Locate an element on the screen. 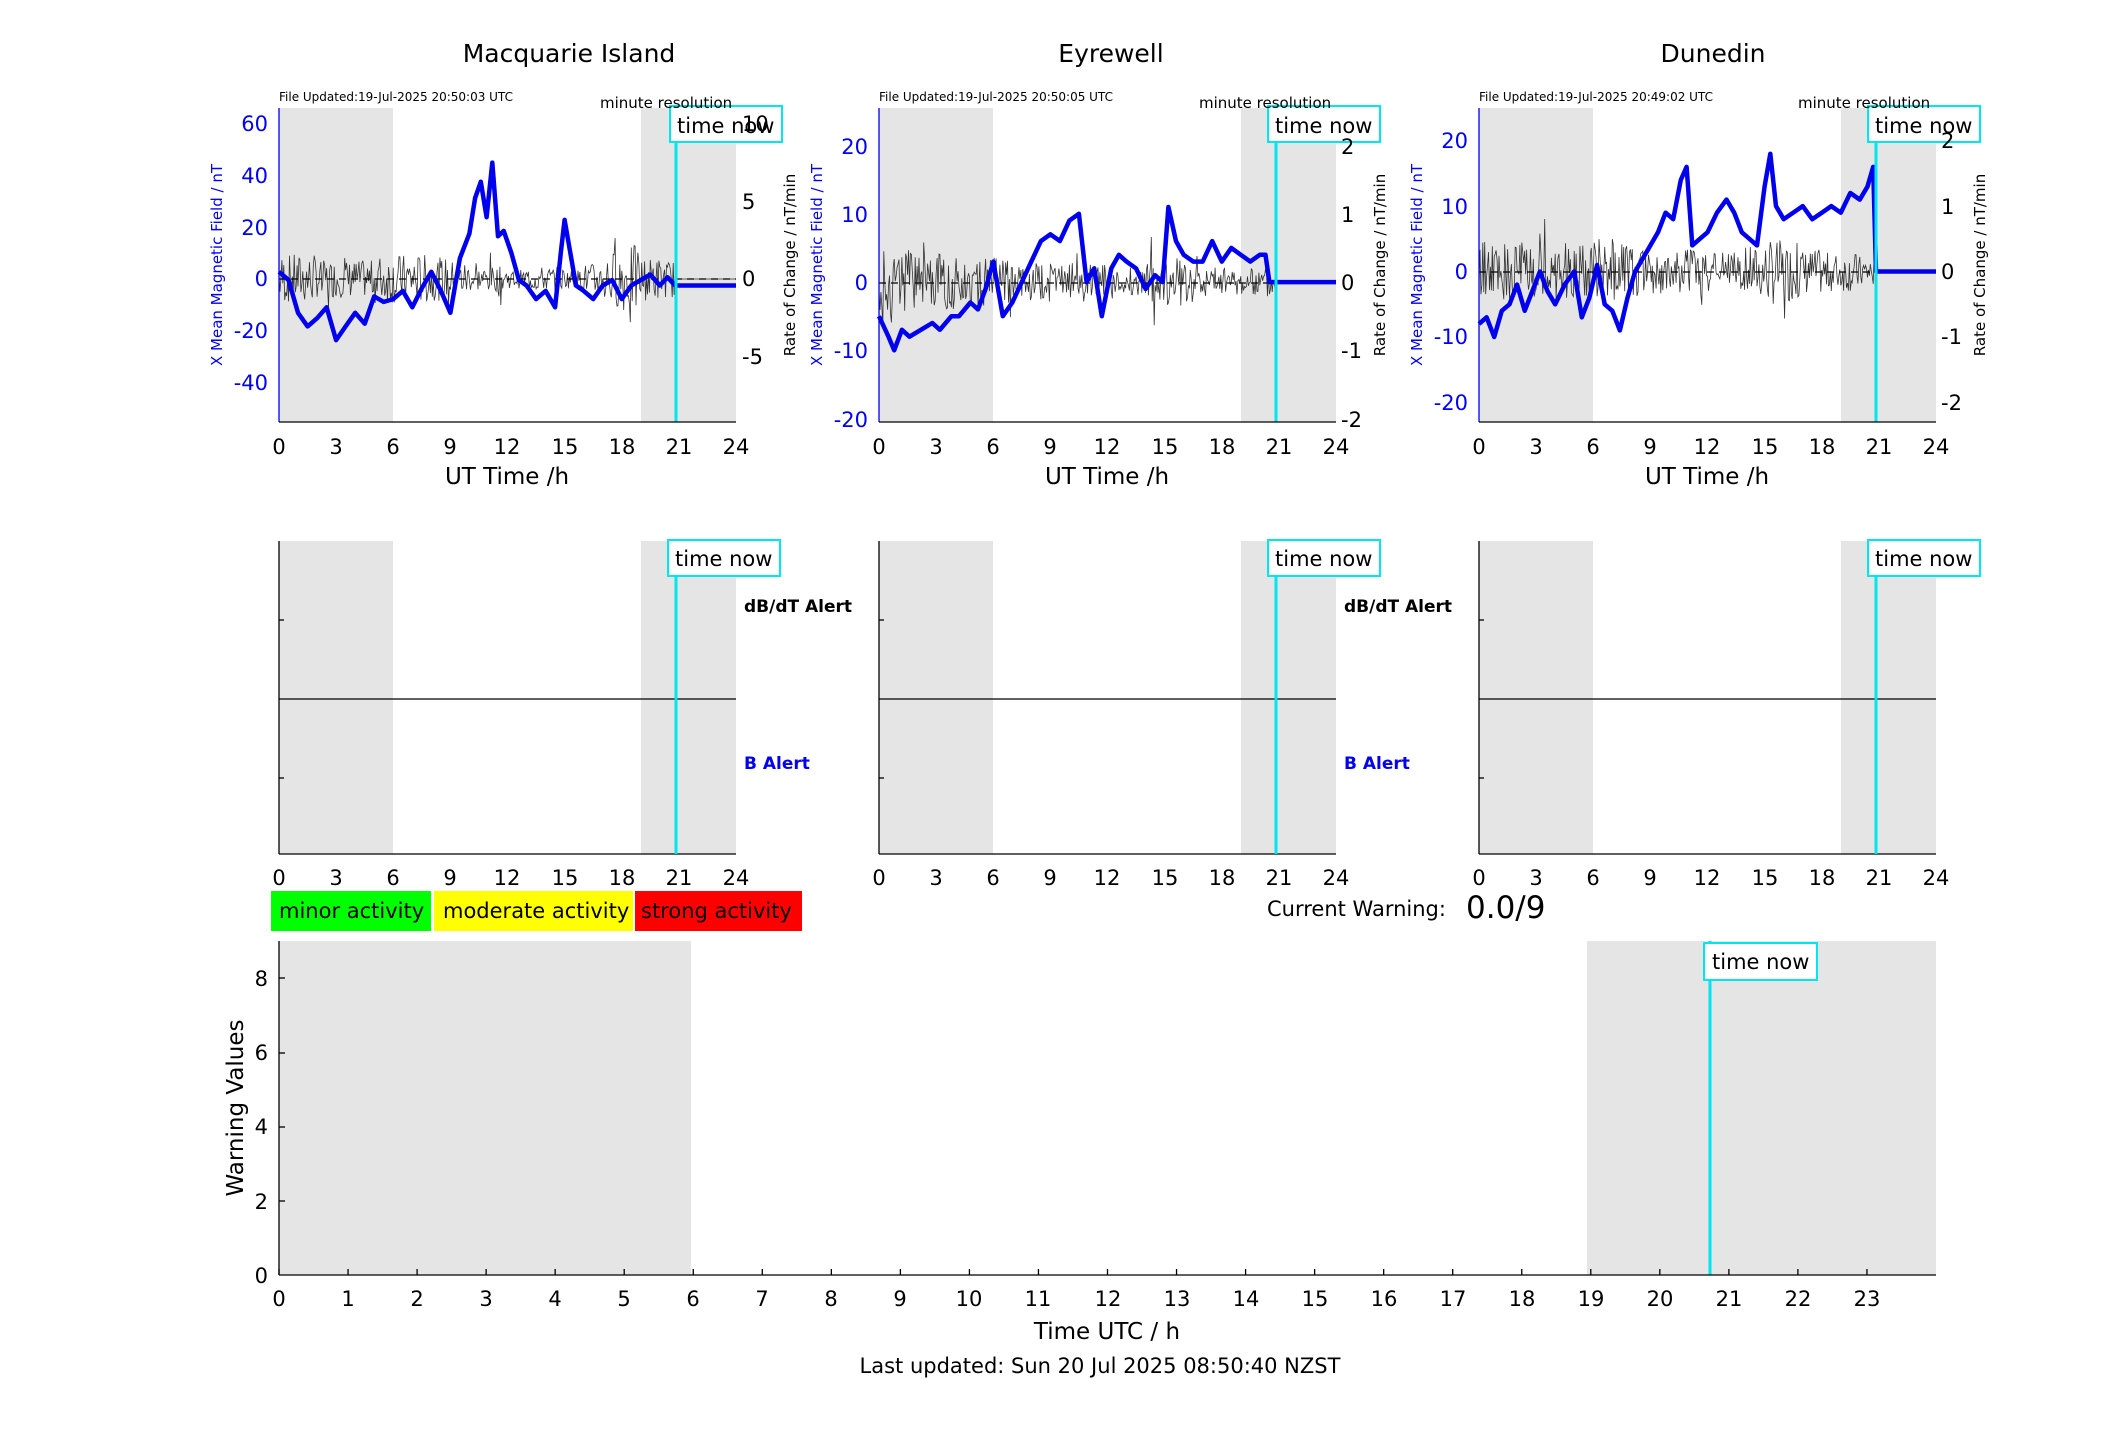 The image size is (2117, 1437). x-tick-label: 12 is located at coordinates (1107, 878).